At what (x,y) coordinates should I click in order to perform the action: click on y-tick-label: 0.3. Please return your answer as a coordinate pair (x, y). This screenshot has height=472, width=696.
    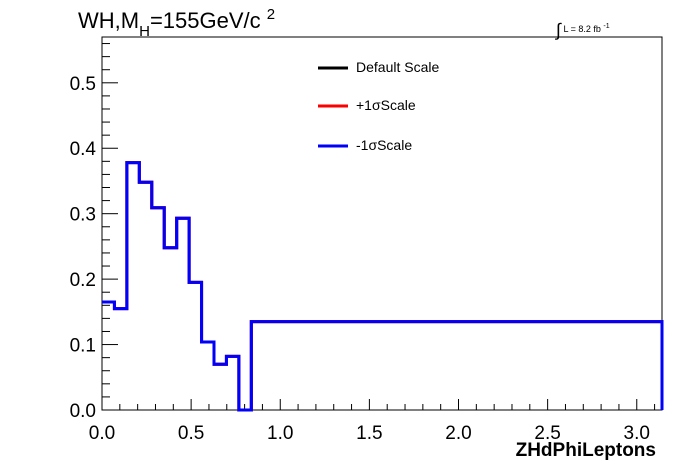
    Looking at the image, I should click on (83, 215).